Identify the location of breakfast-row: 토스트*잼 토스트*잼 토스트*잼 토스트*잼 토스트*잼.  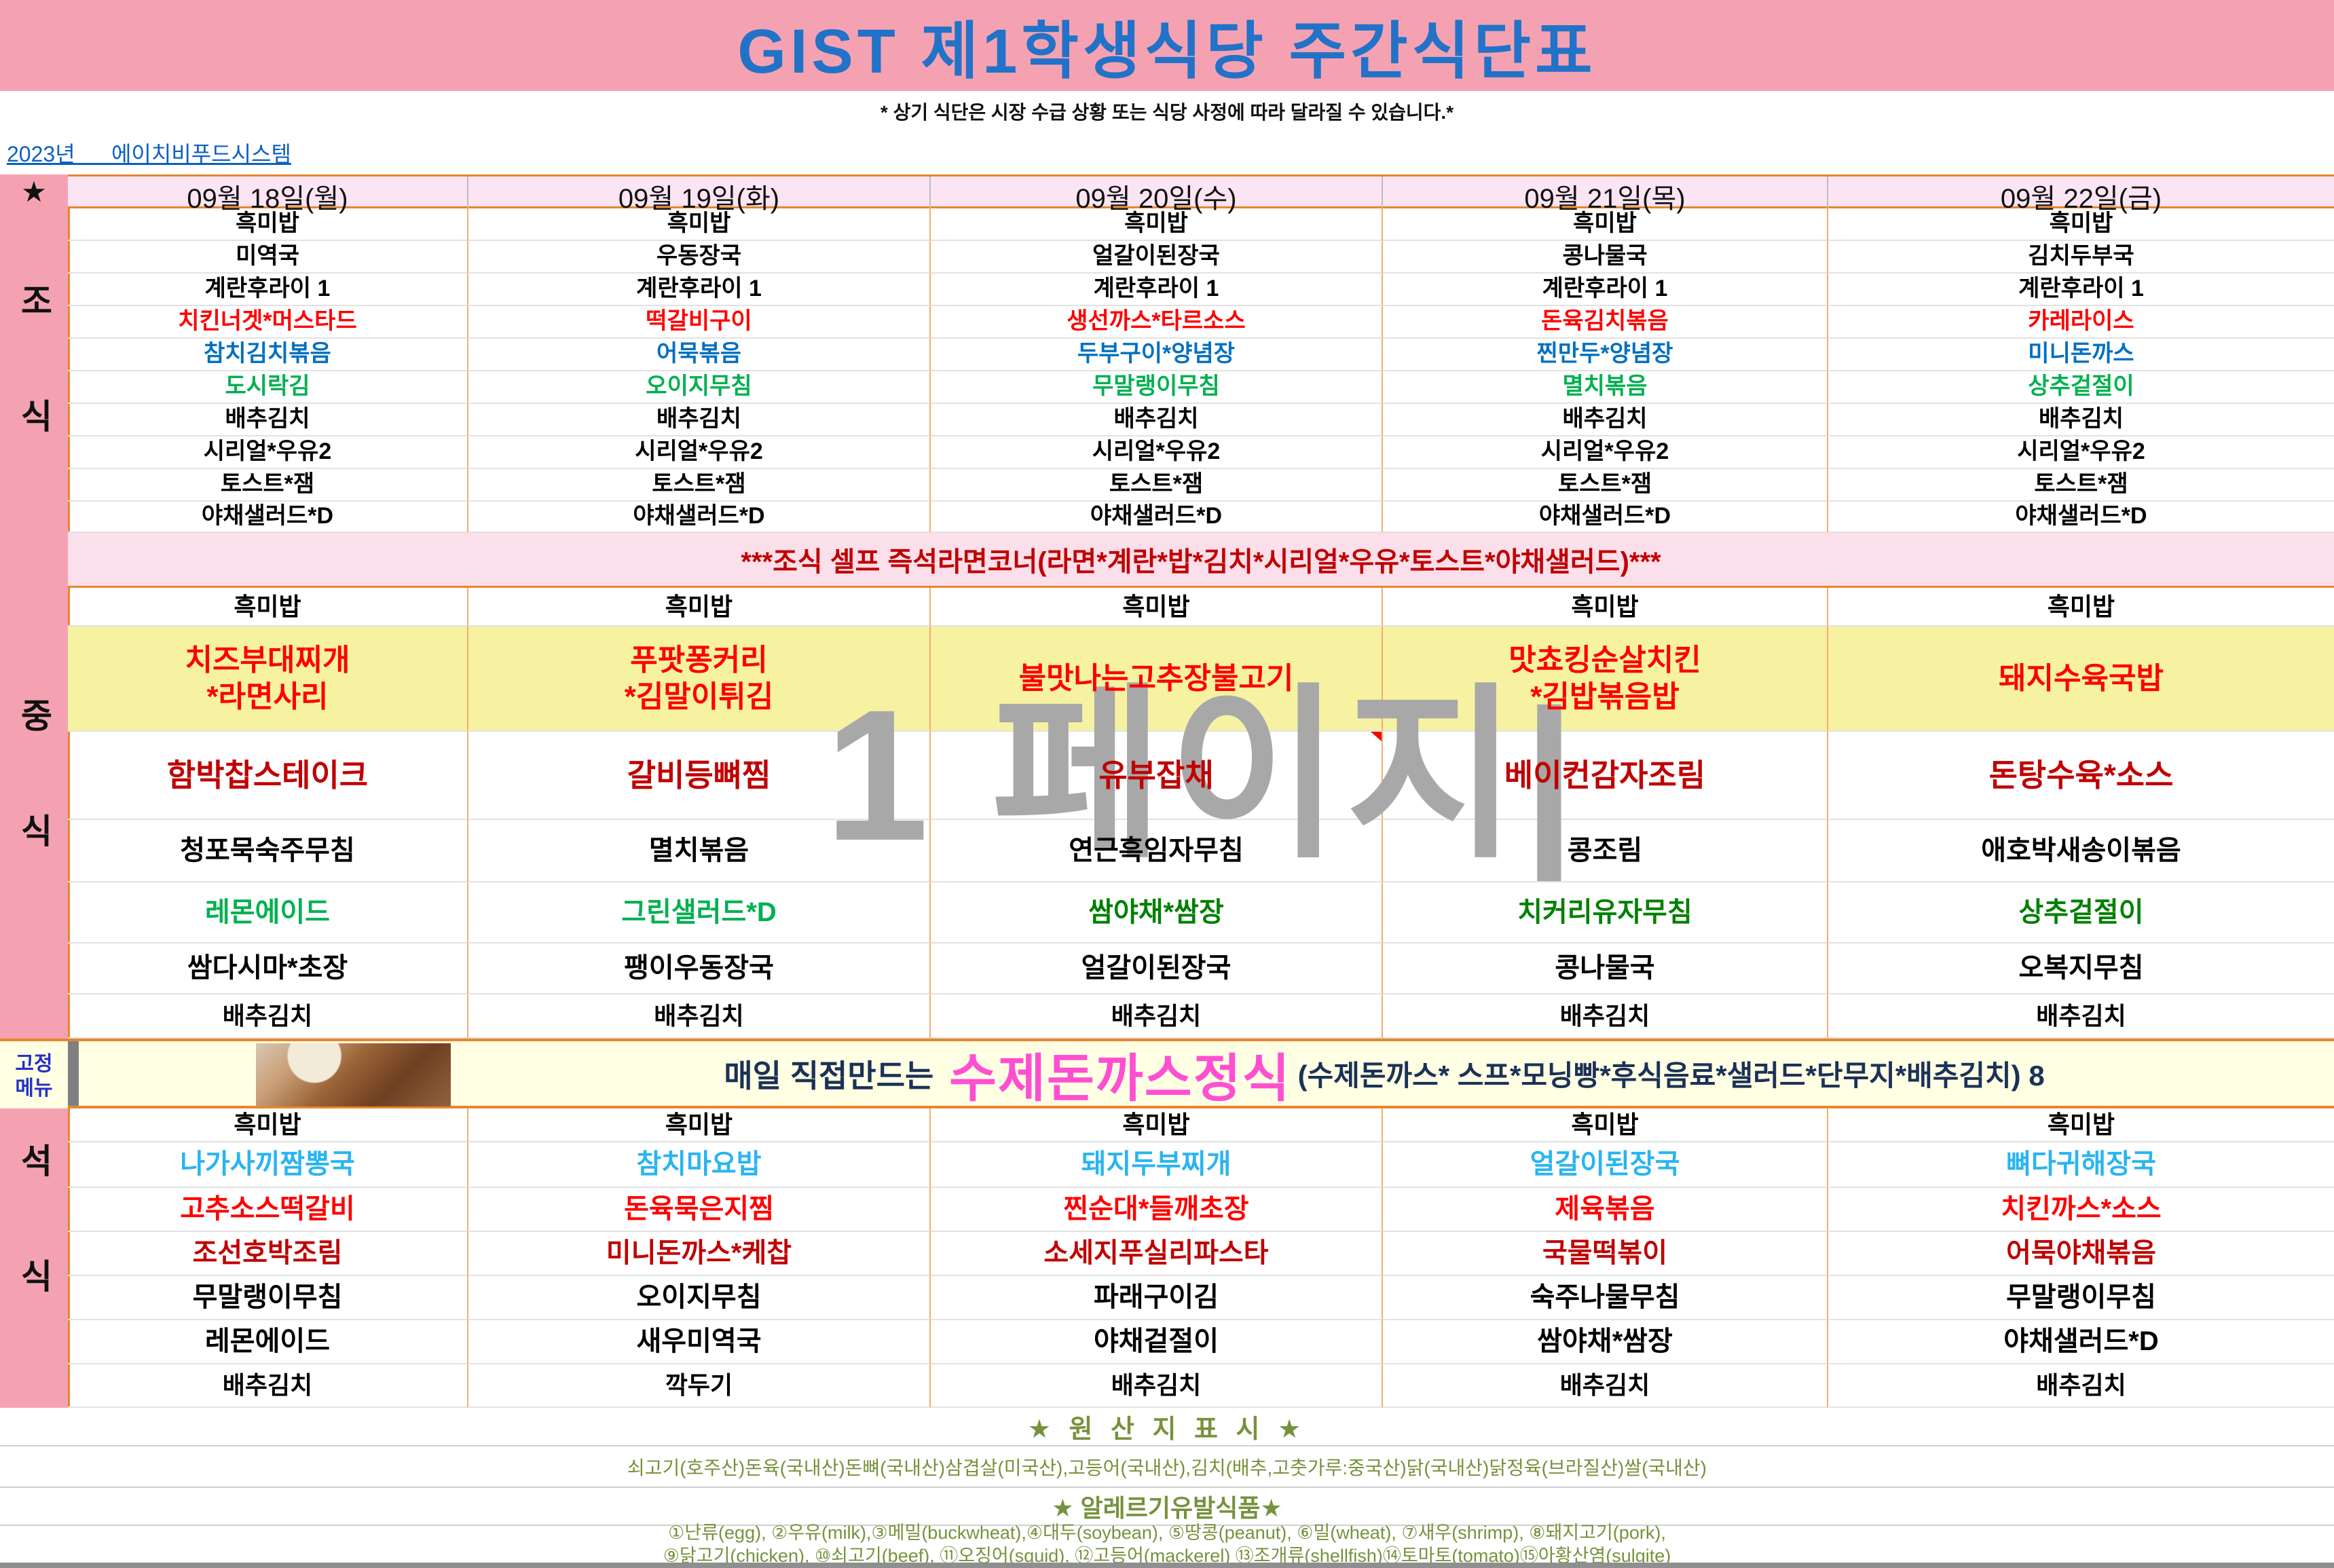
(1201, 486).